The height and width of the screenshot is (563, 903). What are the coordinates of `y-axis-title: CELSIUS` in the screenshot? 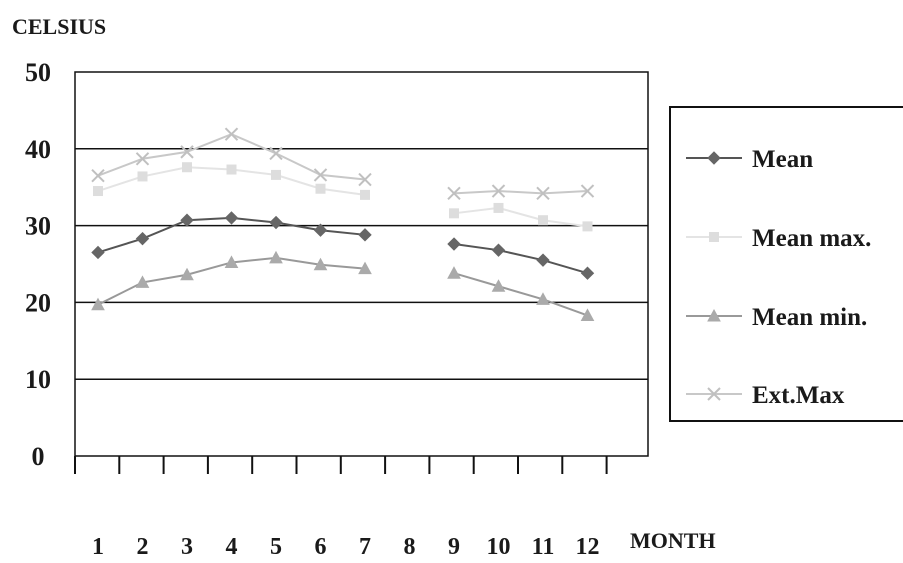 It's located at (59, 26).